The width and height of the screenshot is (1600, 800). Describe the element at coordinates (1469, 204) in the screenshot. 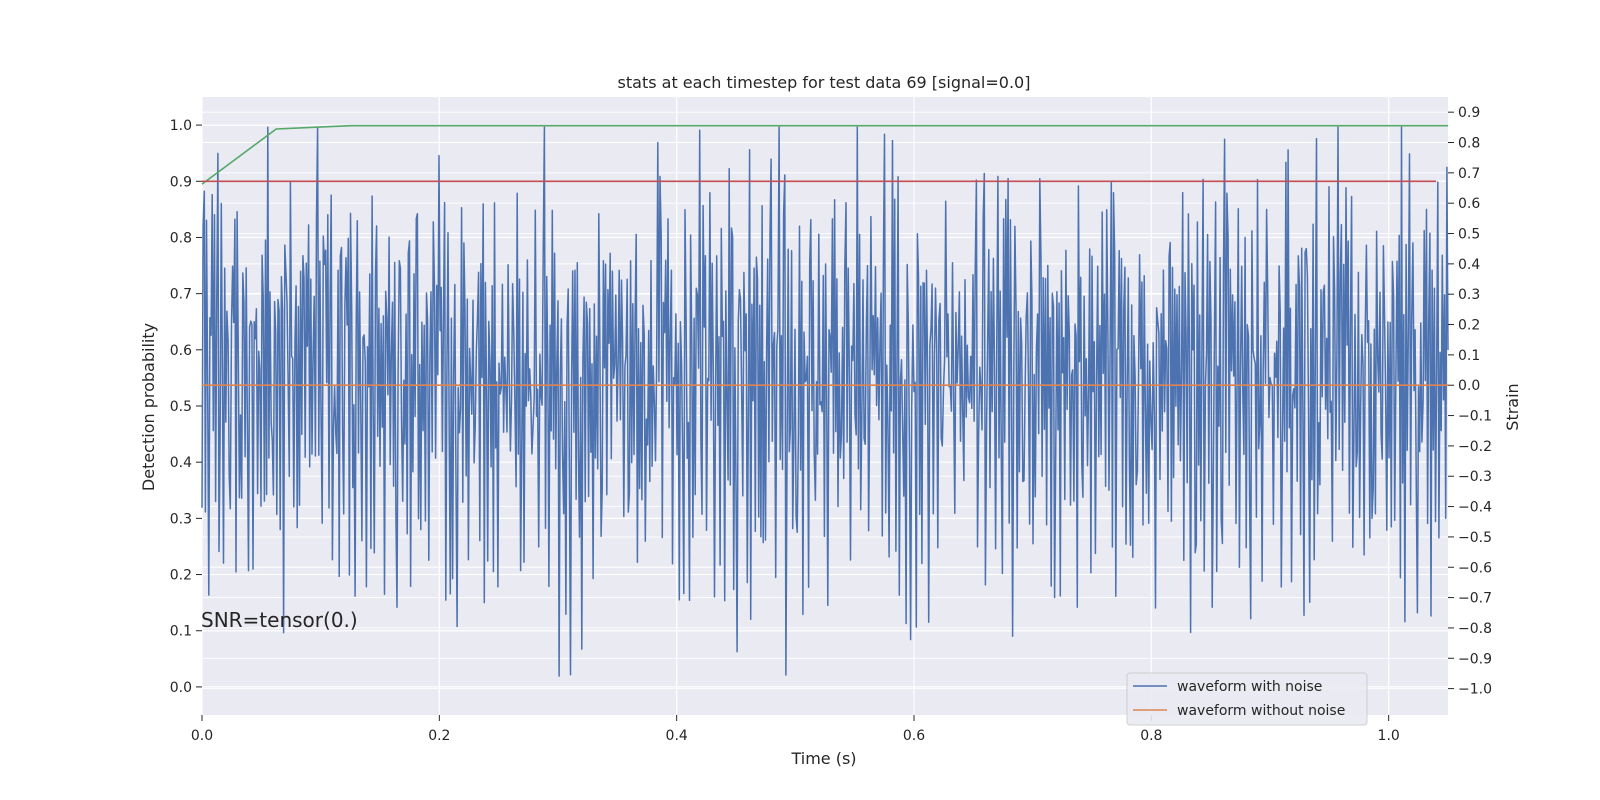

I see `y2-tick-label-16: 0.6` at that location.